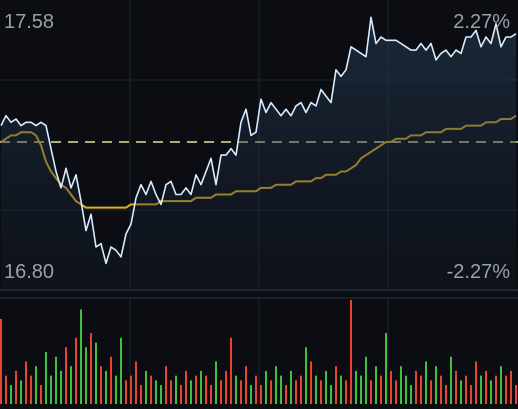 The image size is (518, 409). What do you see at coordinates (481, 22) in the screenshot?
I see `percent-high-label: 2.27%` at bounding box center [481, 22].